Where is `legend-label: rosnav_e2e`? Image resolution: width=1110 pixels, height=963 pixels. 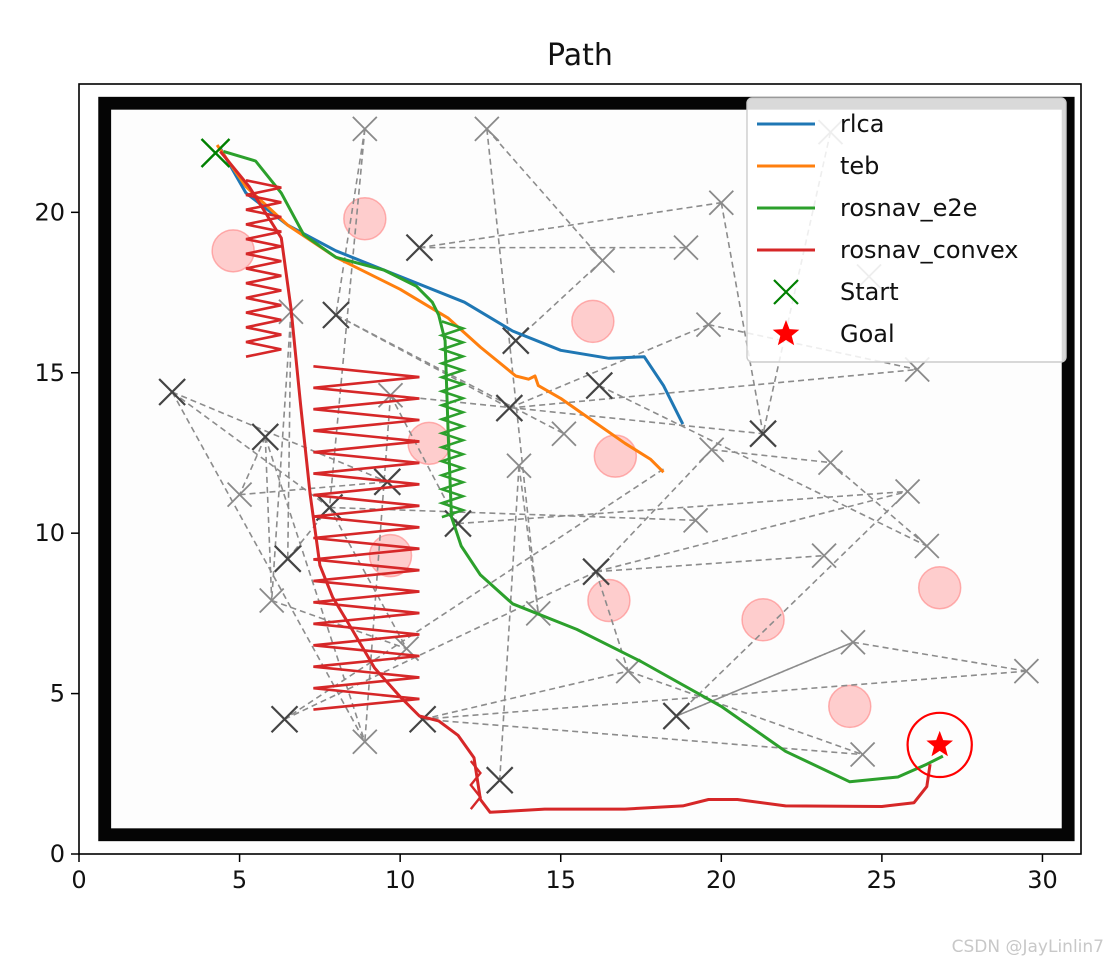
legend-label: rosnav_e2e is located at coordinates (908, 208).